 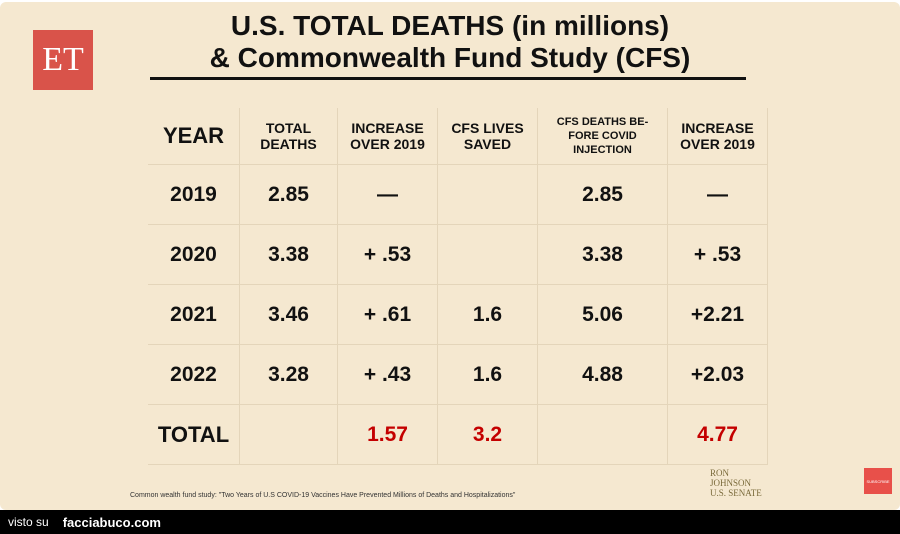 I want to click on column-header: TOTAL DEATHS, so click(x=289, y=136).